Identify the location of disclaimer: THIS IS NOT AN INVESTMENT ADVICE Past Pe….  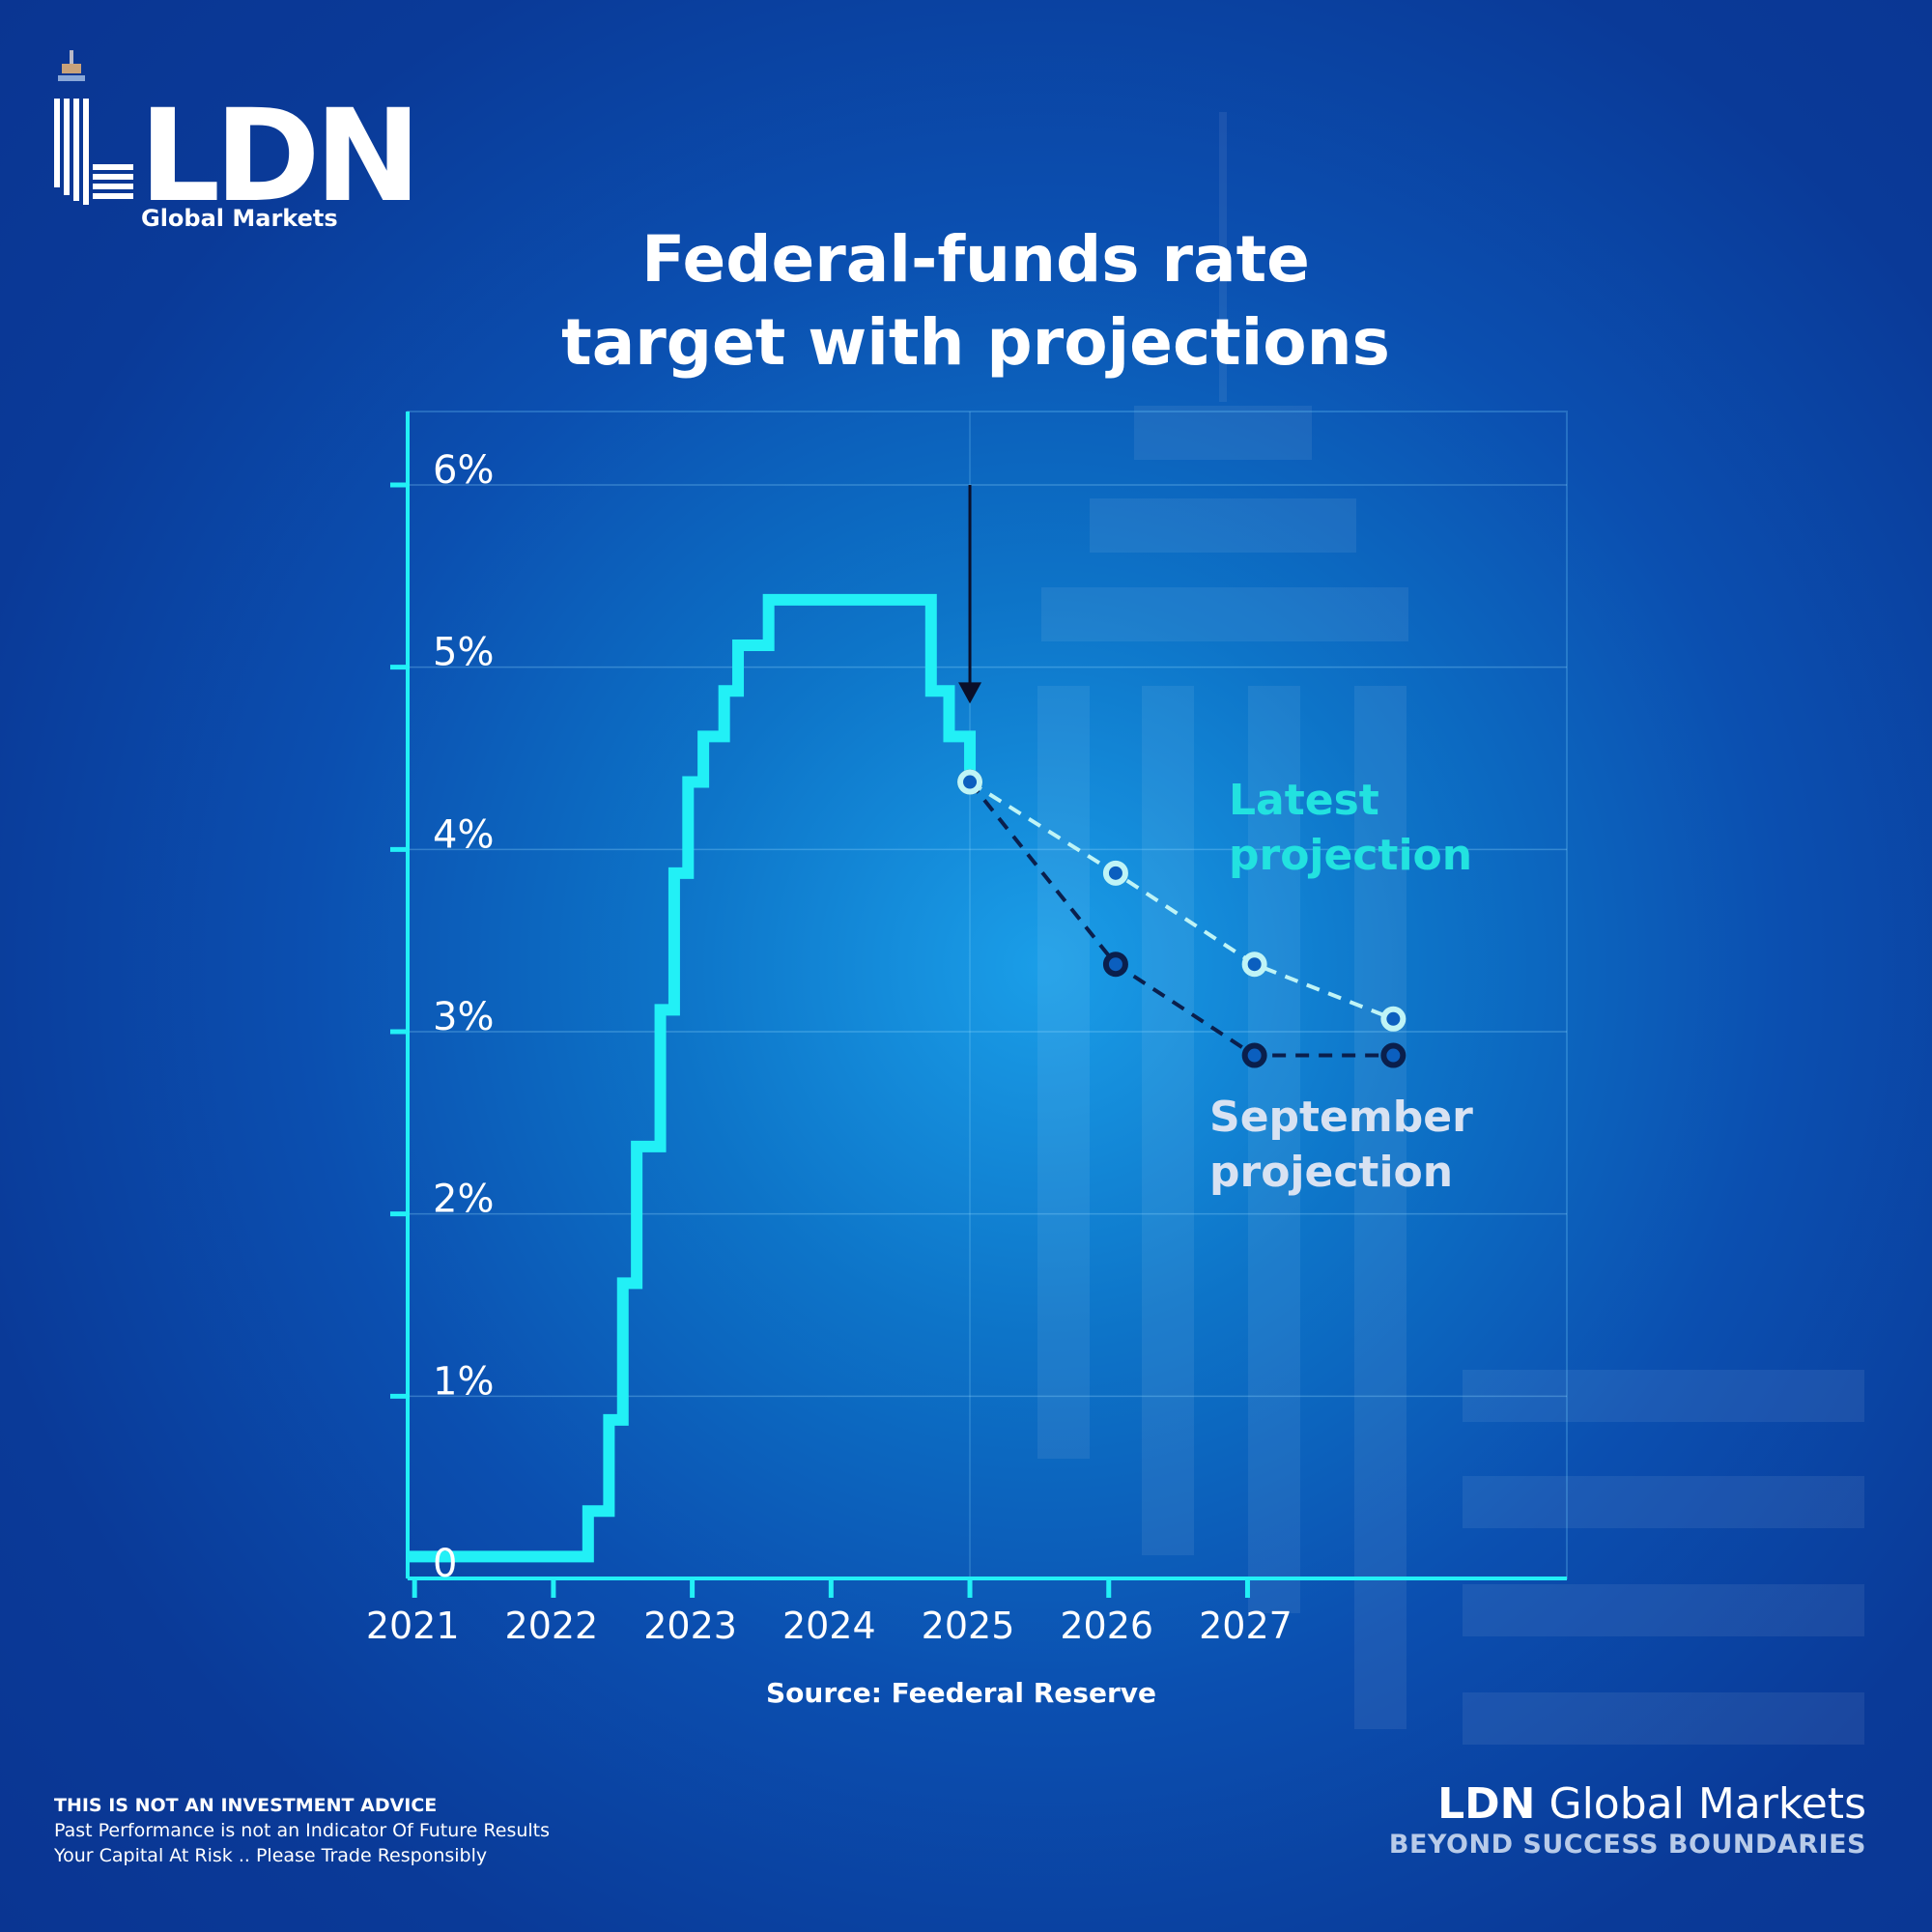
(302, 1830).